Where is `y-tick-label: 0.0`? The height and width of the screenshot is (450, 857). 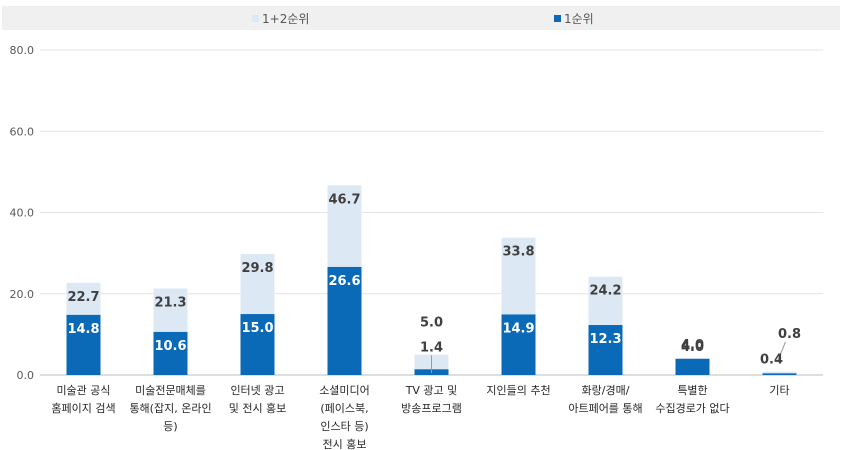 y-tick-label: 0.0 is located at coordinates (26, 375).